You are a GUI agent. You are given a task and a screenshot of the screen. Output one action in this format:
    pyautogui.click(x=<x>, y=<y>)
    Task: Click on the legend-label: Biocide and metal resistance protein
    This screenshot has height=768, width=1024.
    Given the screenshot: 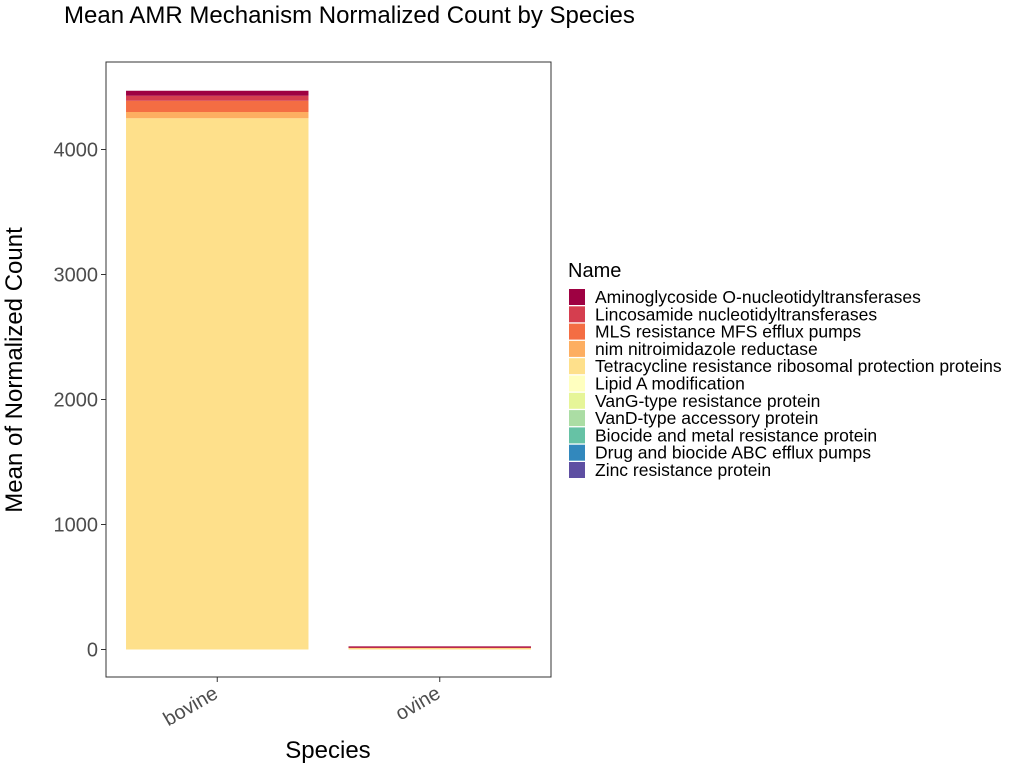 What is the action you would take?
    pyautogui.click(x=736, y=435)
    